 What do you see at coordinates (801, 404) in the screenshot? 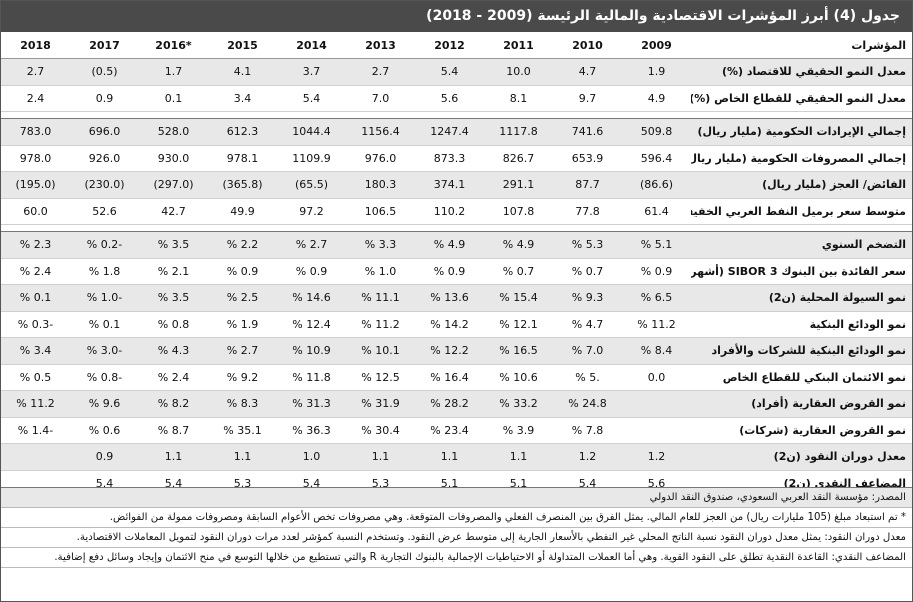
I see `row-label: نمو القروض العقارية (أفراد)` at bounding box center [801, 404].